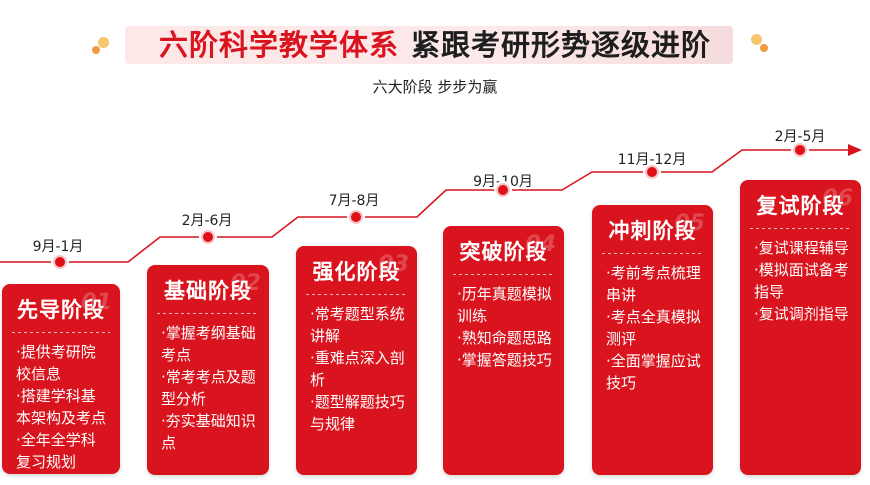  Describe the element at coordinates (652, 160) in the screenshot. I see `stage-date-label: 11月-12月` at that location.